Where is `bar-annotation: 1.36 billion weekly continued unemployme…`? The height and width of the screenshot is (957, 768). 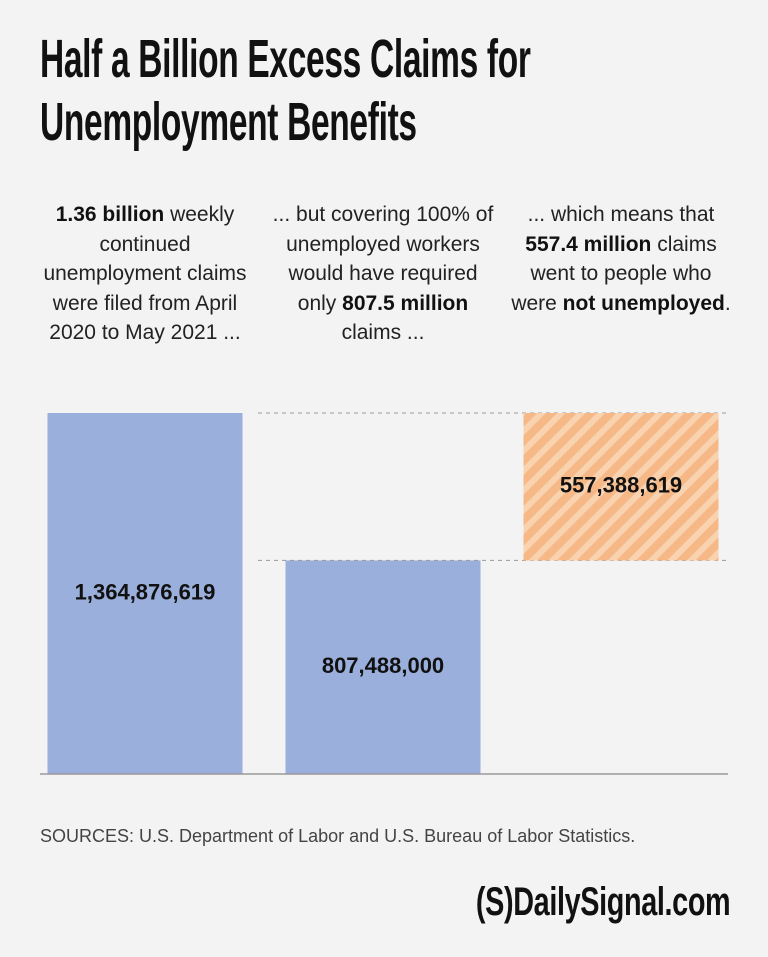
bar-annotation: 1.36 billion weekly continued unemployme… is located at coordinates (145, 274).